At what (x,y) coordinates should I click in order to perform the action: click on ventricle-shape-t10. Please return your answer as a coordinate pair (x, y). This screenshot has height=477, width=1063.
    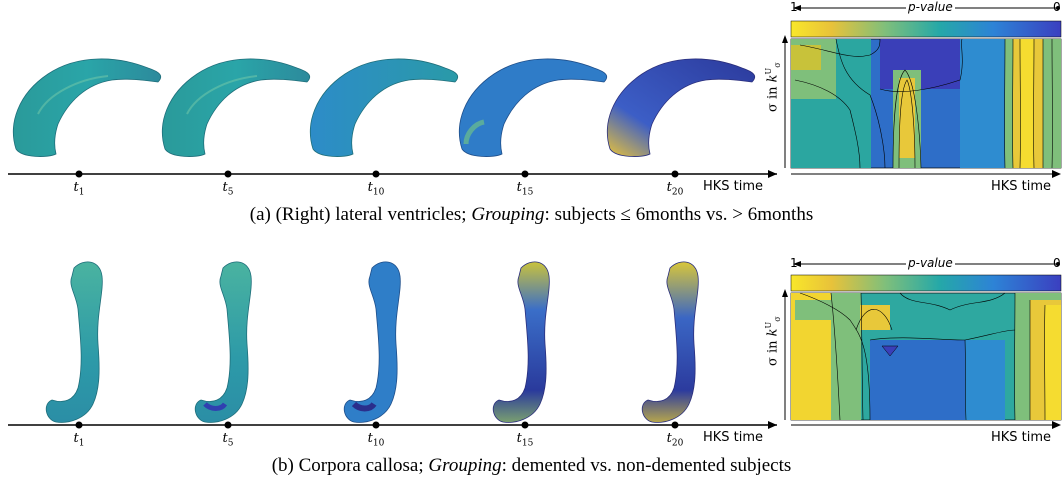
    Looking at the image, I should click on (384, 107).